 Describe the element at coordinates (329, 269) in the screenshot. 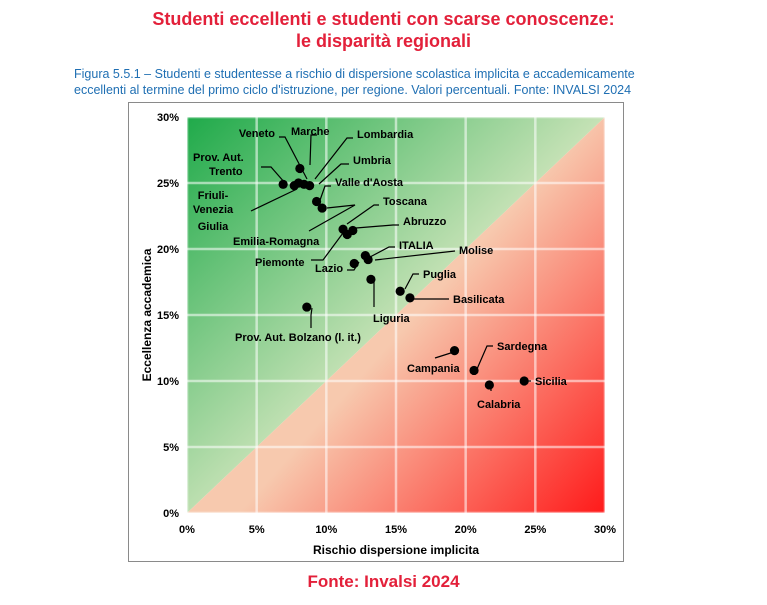

I see `point-label: Lazio` at that location.